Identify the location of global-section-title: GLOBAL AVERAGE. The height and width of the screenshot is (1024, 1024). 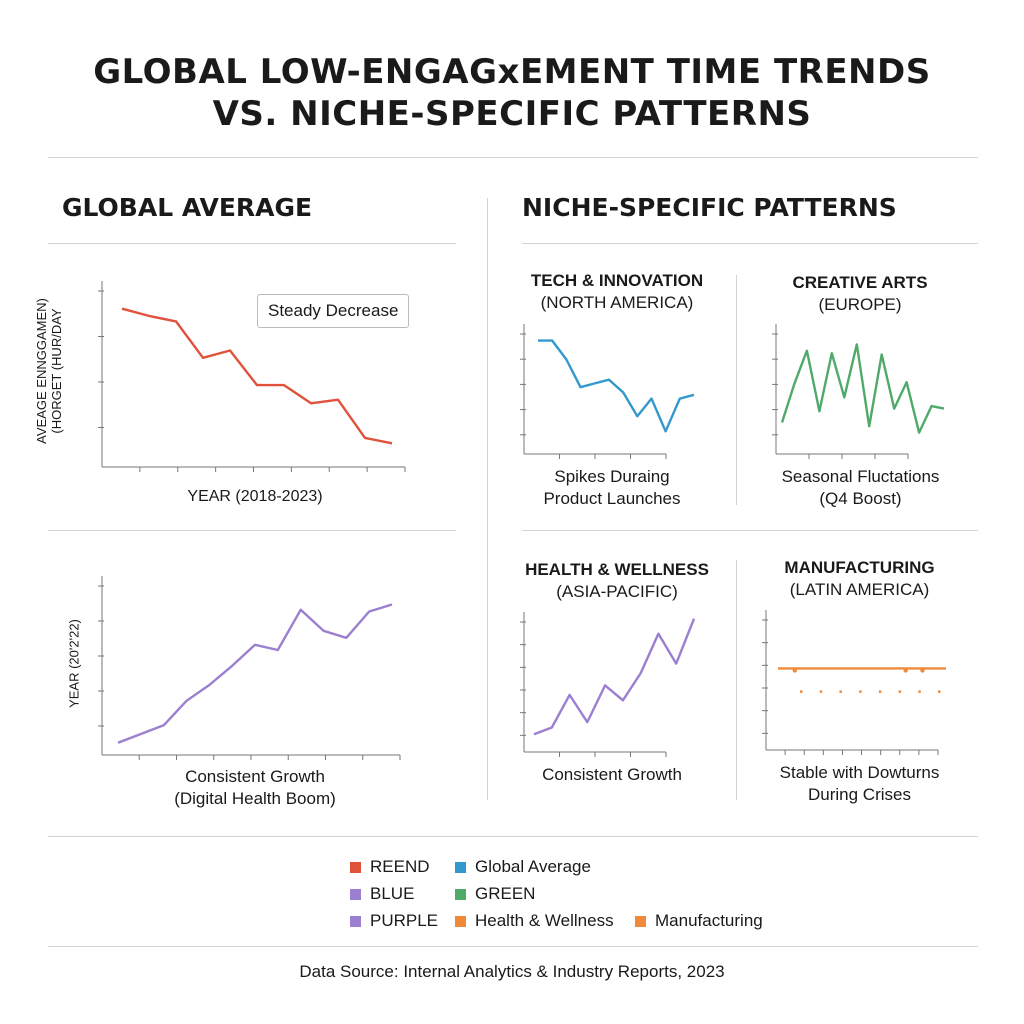
(187, 207).